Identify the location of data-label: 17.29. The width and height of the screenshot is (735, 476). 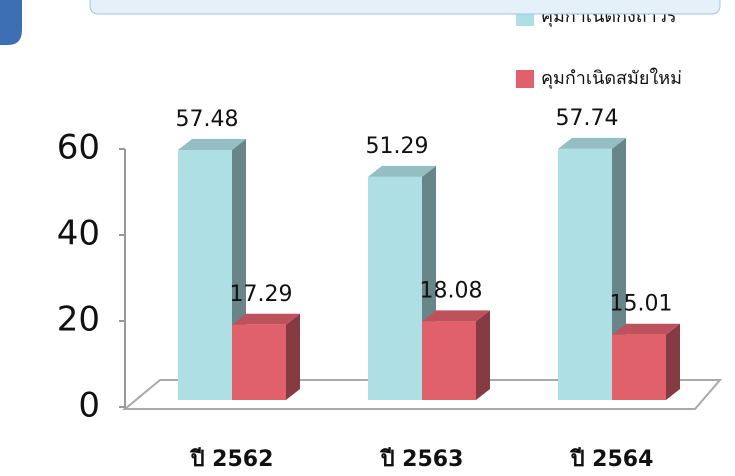
(261, 294).